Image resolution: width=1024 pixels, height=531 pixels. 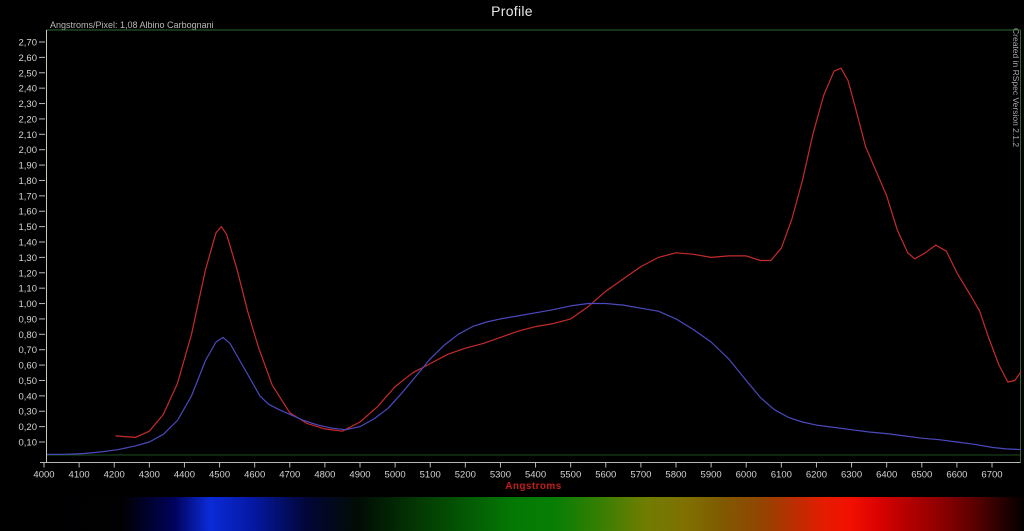 I want to click on x-tick-label: 4900, so click(x=359, y=475).